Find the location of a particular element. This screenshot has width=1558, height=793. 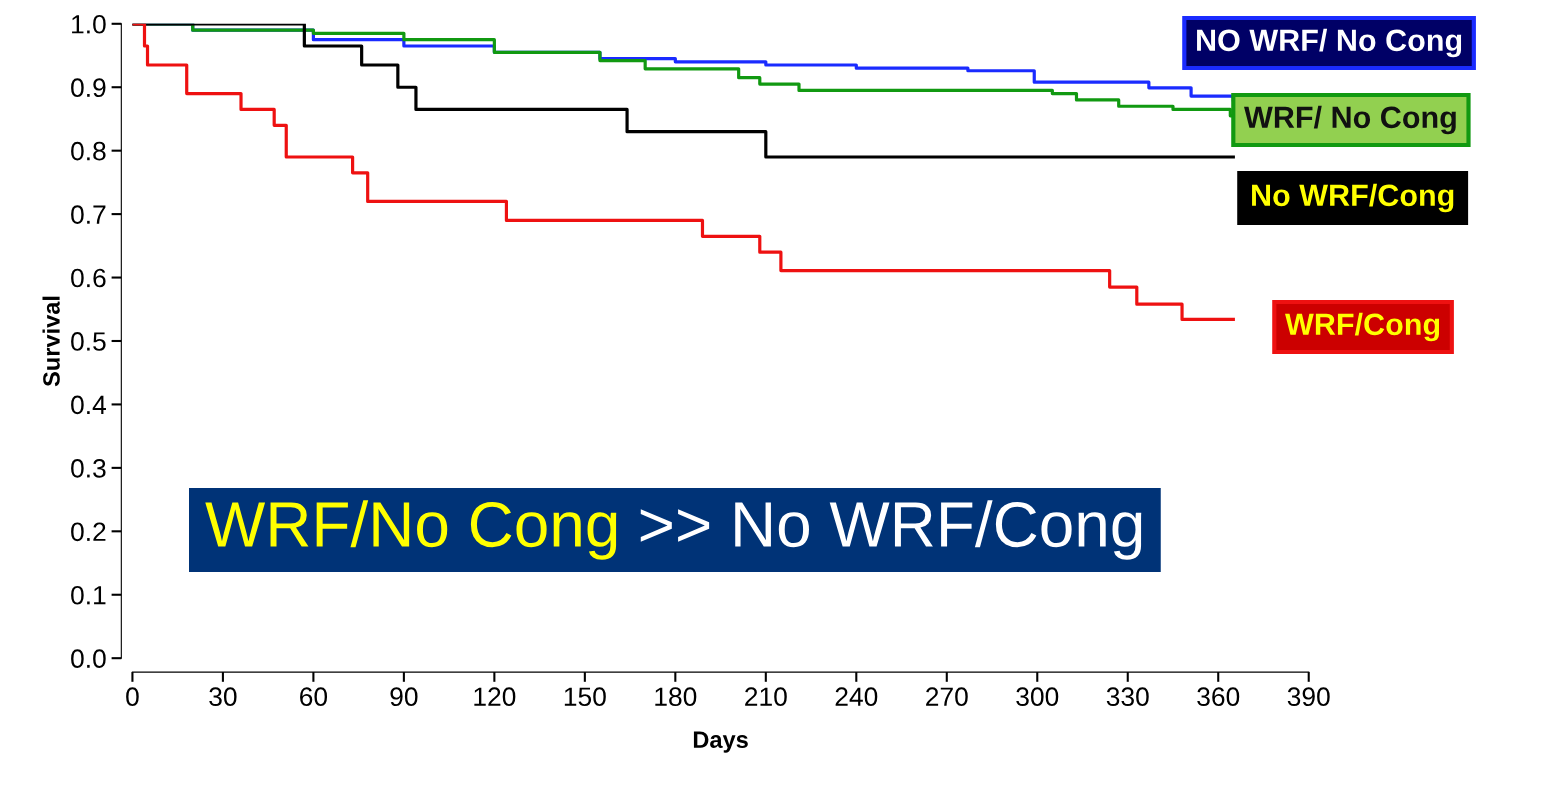

x-tick-label: 330 is located at coordinates (1127, 697).